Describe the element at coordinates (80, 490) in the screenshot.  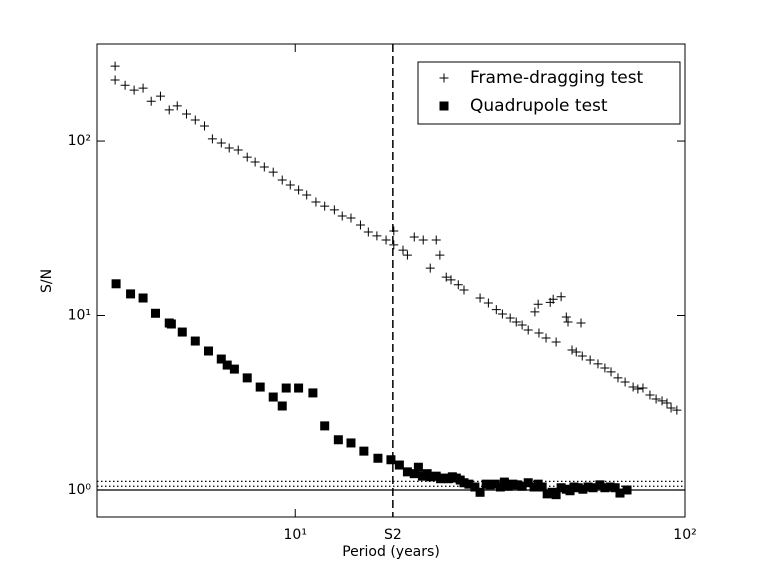
I see `y-tick-label: 10⁰` at that location.